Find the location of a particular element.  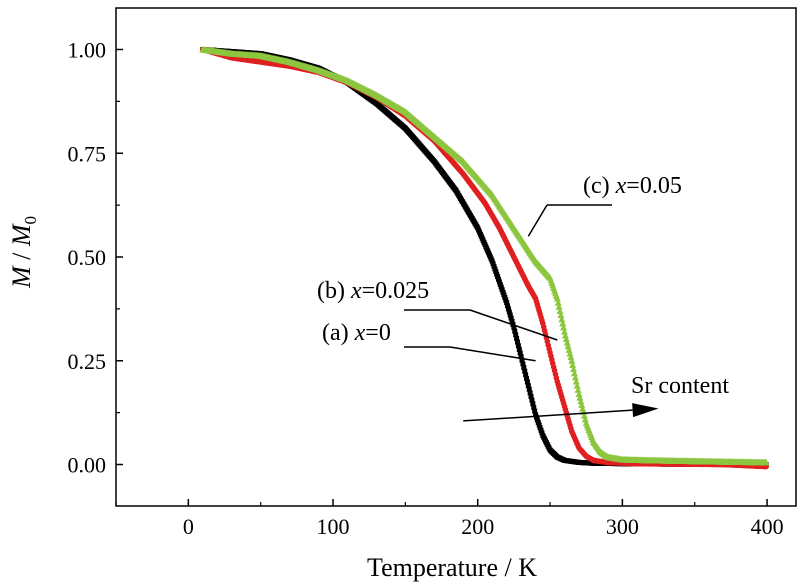

y-tick-label: 0.50 is located at coordinates (87, 257).